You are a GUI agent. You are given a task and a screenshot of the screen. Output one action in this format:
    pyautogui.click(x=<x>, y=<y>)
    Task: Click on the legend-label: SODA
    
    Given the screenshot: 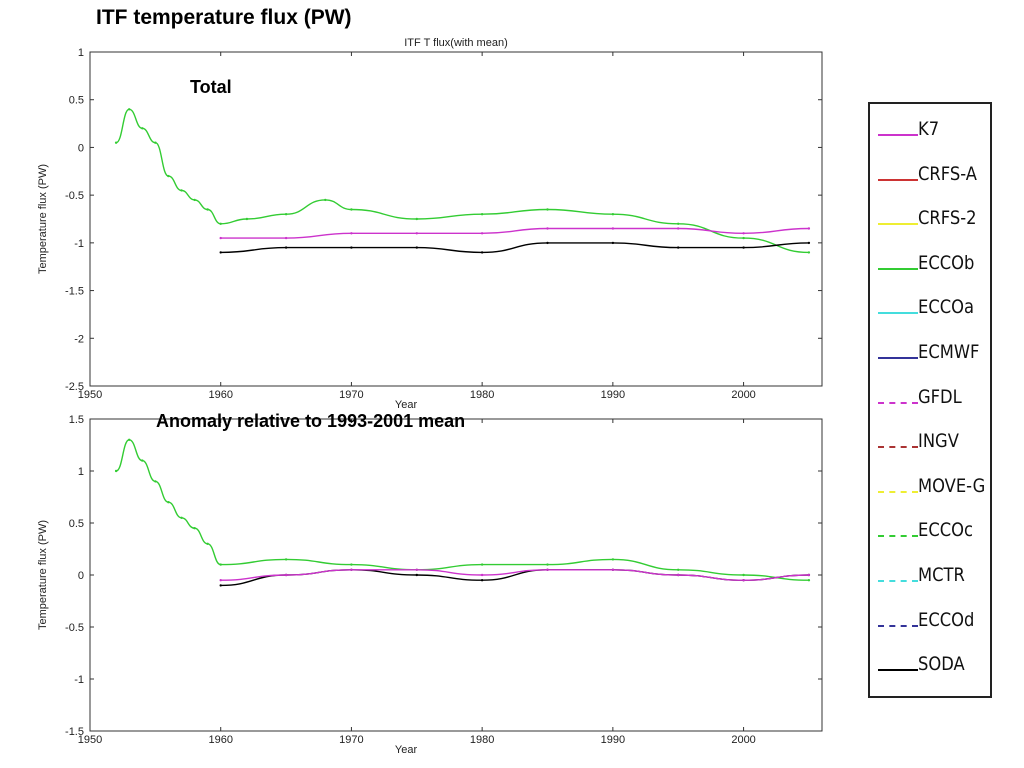 What is the action you would take?
    pyautogui.click(x=941, y=664)
    